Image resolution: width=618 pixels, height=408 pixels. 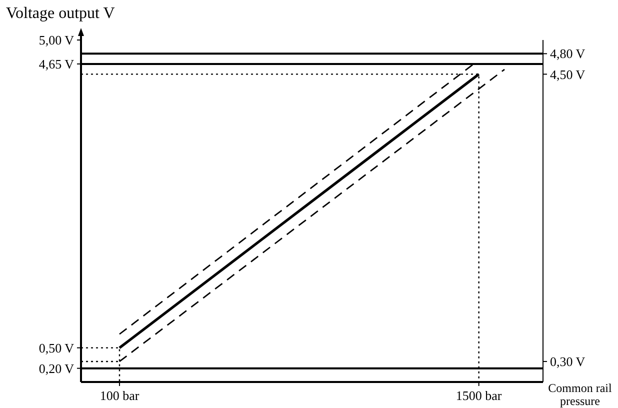 I want to click on x-axis-title: Common rail pressure, so click(x=580, y=394).